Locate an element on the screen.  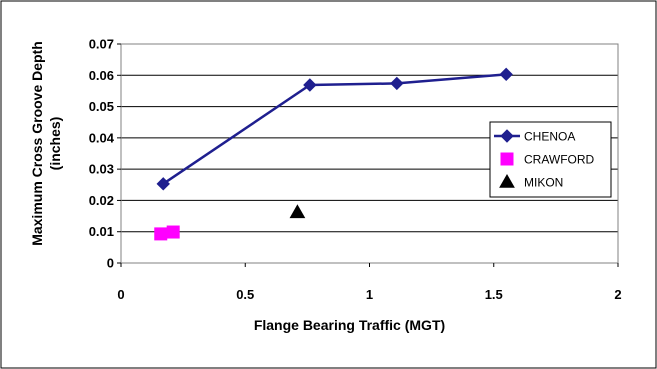
y-axis-ticks: 0 0.01 0.02 0.03 0.04 0.05 0.06 0.07 is located at coordinates (105, 154).